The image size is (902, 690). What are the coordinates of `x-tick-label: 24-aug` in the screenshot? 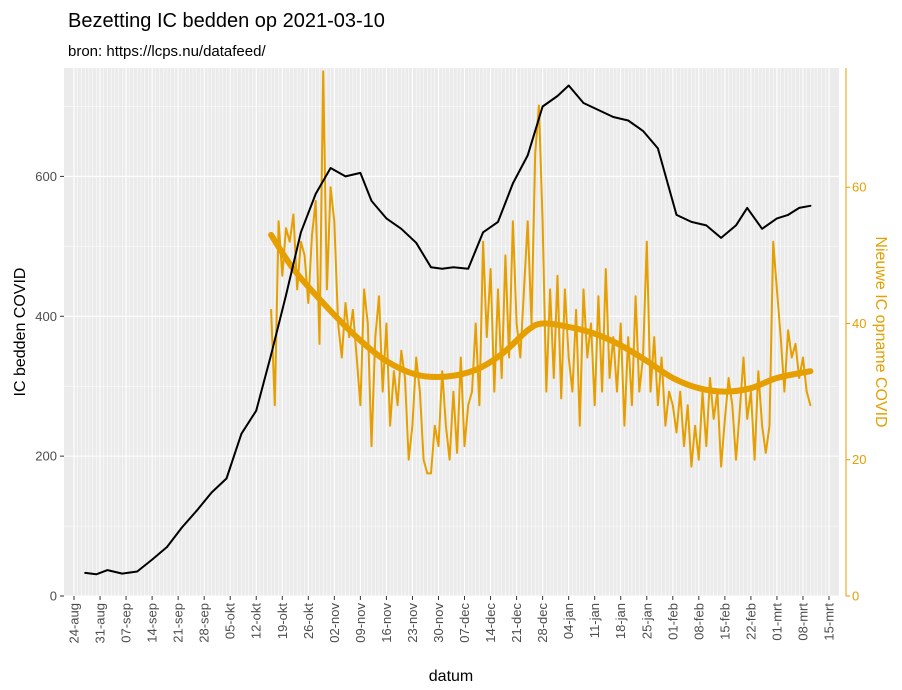 It's located at (74, 623).